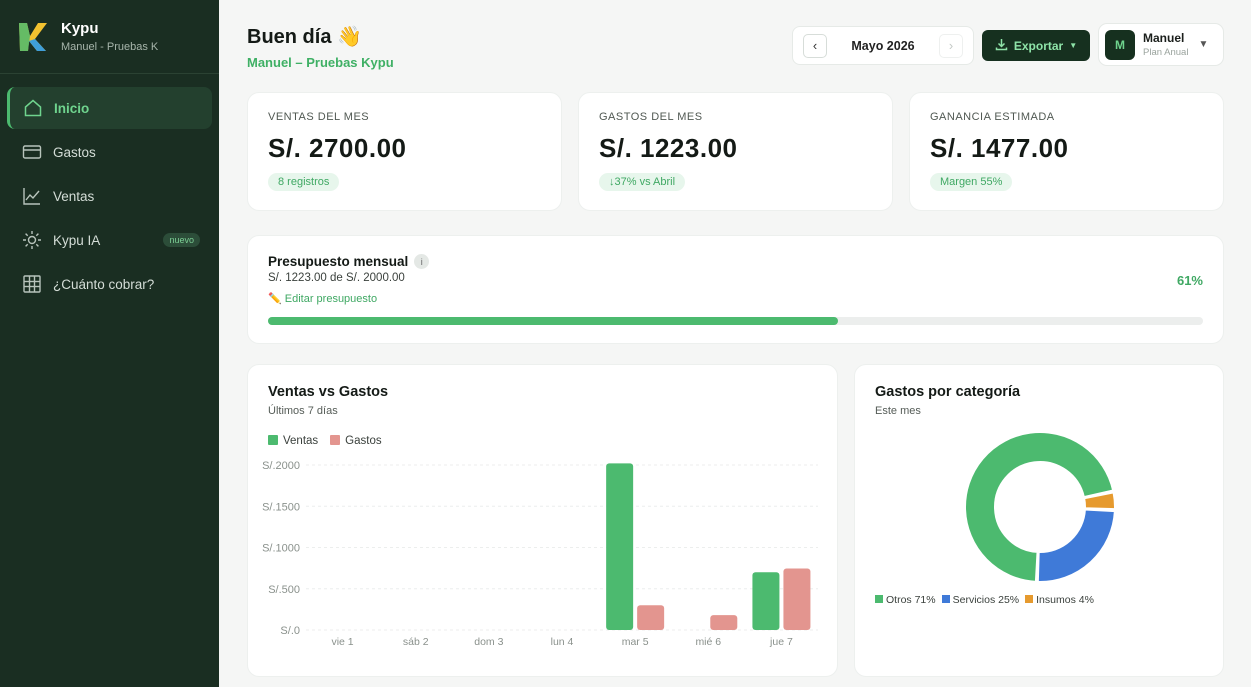 This screenshot has height=687, width=1251. What do you see at coordinates (950, 45) in the screenshot?
I see `next-month-button: ›` at bounding box center [950, 45].